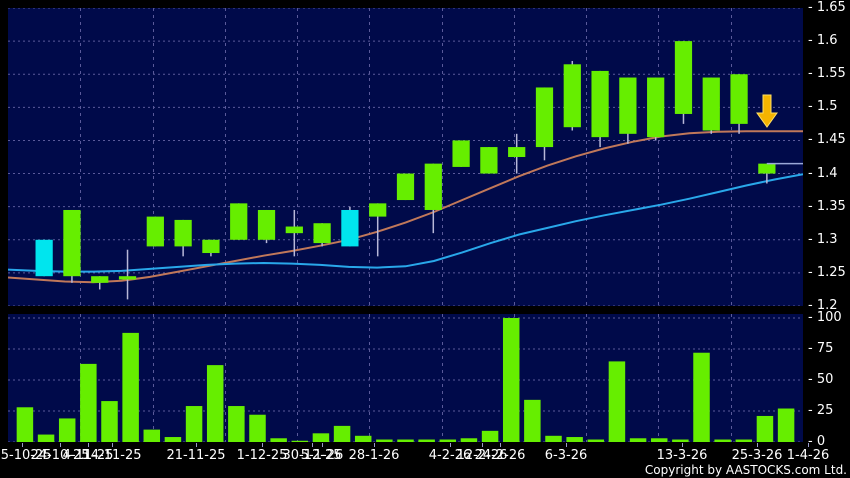 The height and width of the screenshot is (478, 850). I want to click on date-axis-tick: 4-2-26, so click(450, 455).